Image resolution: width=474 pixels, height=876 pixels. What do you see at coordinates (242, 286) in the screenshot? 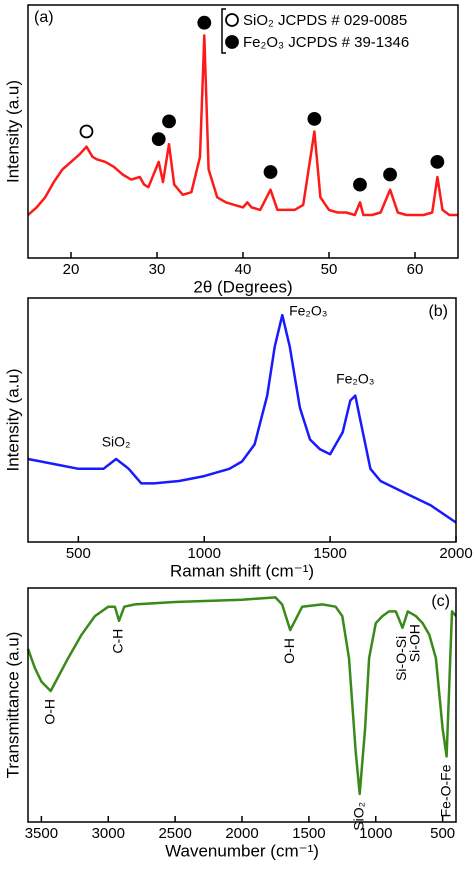
I see `x-axis-label: 2θ (Degrees)` at bounding box center [242, 286].